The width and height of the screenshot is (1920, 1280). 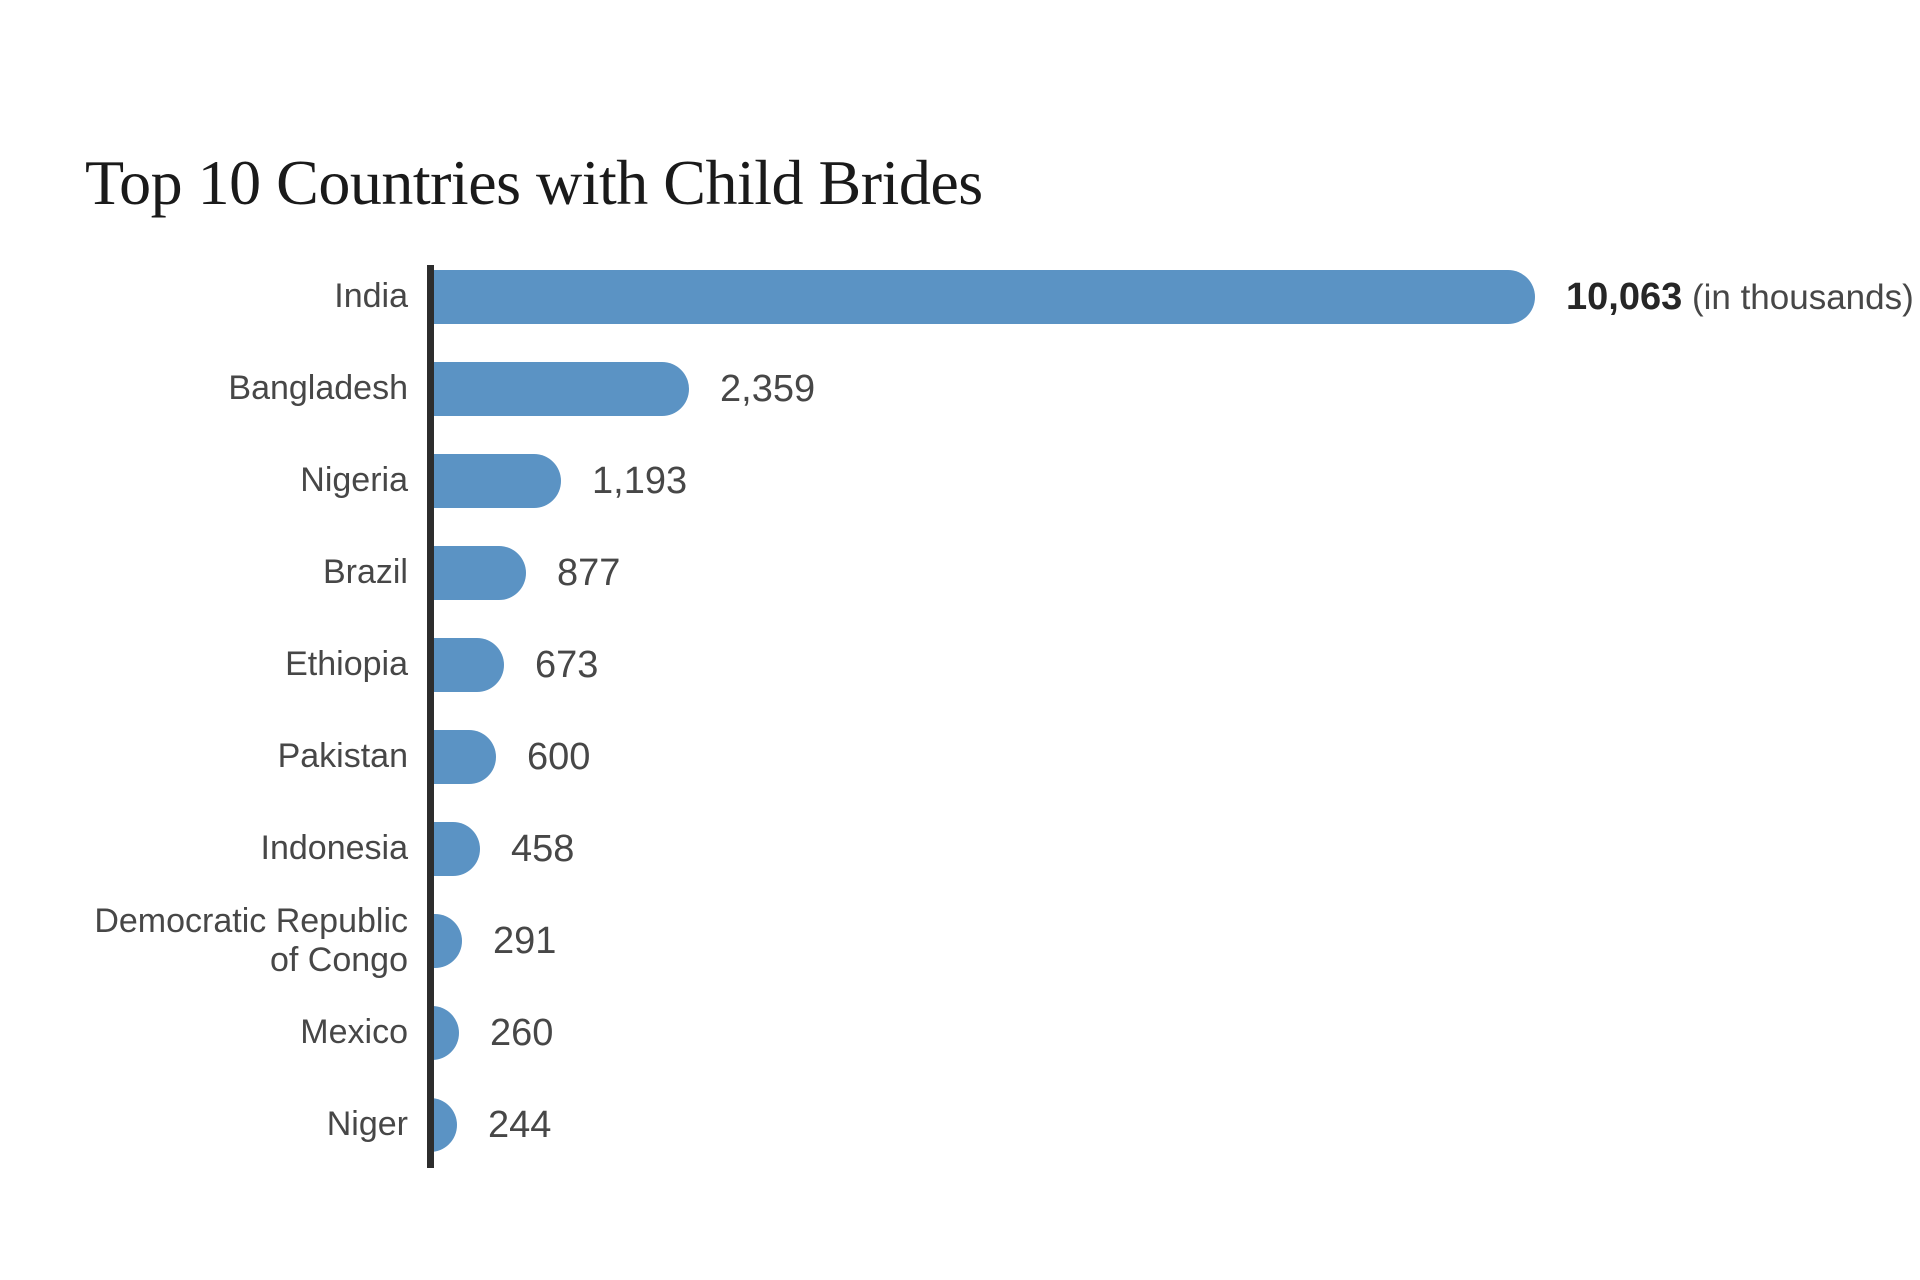 I want to click on value-label: 600, so click(x=558, y=757).